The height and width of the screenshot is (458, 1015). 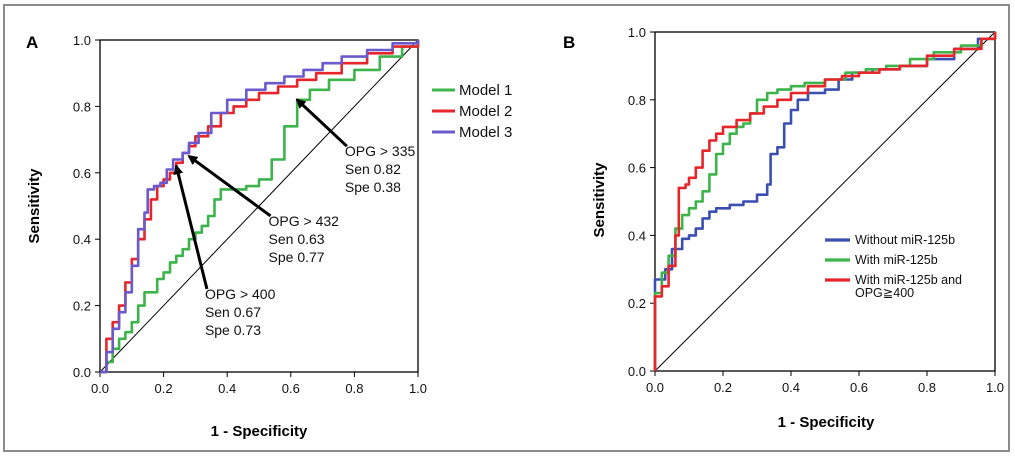 I want to click on panel-b-y-tick-label: 0.0, so click(x=637, y=371).